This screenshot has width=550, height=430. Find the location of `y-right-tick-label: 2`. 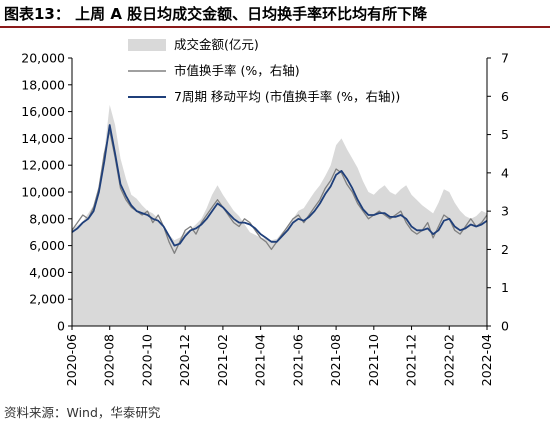

y-right-tick-label: 2 is located at coordinates (505, 249).